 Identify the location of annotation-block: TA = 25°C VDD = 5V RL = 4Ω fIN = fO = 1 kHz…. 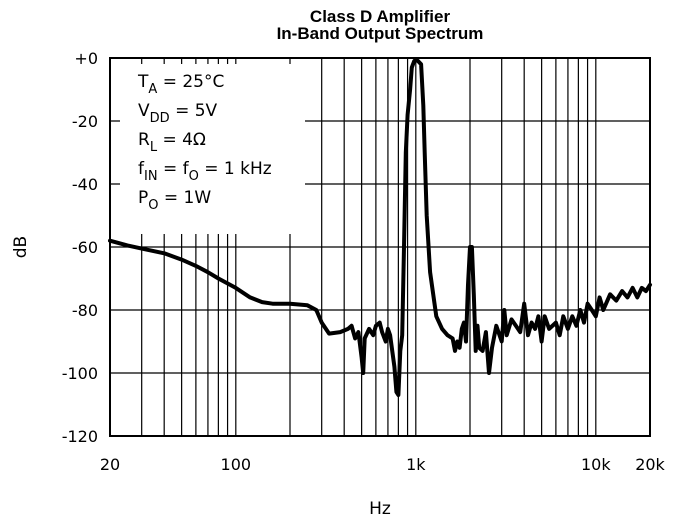
(204, 142).